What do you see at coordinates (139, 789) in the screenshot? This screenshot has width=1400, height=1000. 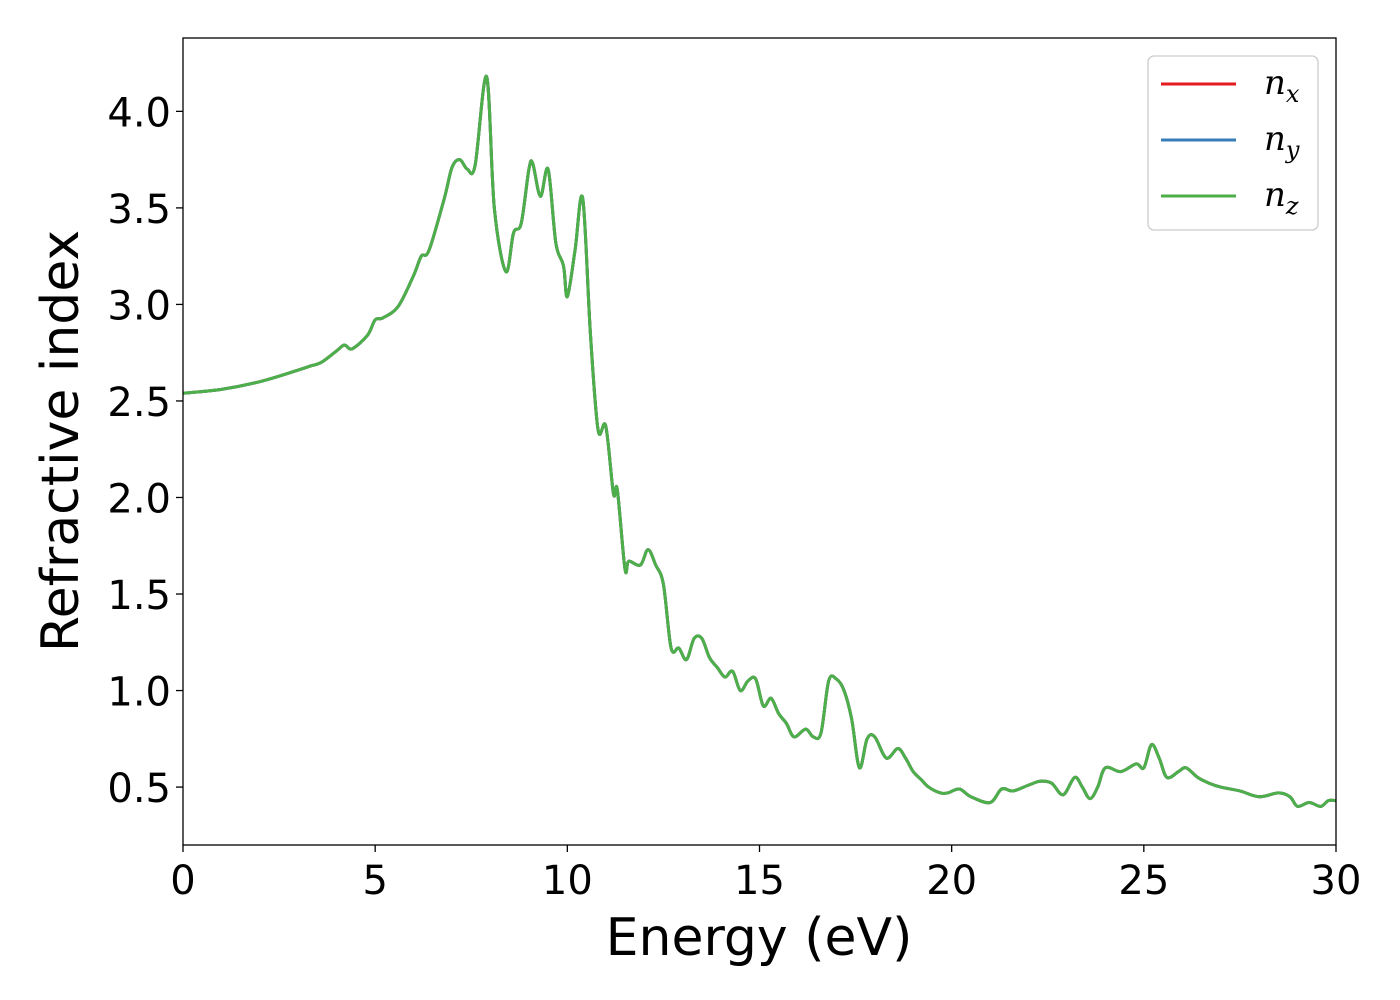 I see `y-tick-label: 0.5` at bounding box center [139, 789].